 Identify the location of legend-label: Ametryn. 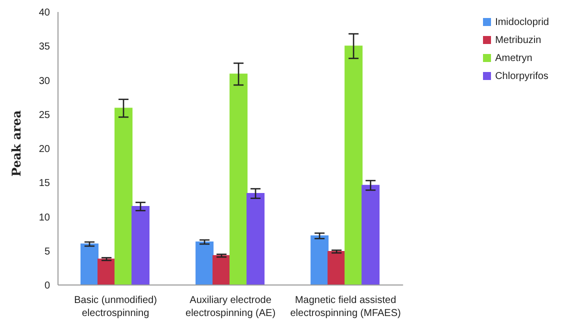
(513, 58).